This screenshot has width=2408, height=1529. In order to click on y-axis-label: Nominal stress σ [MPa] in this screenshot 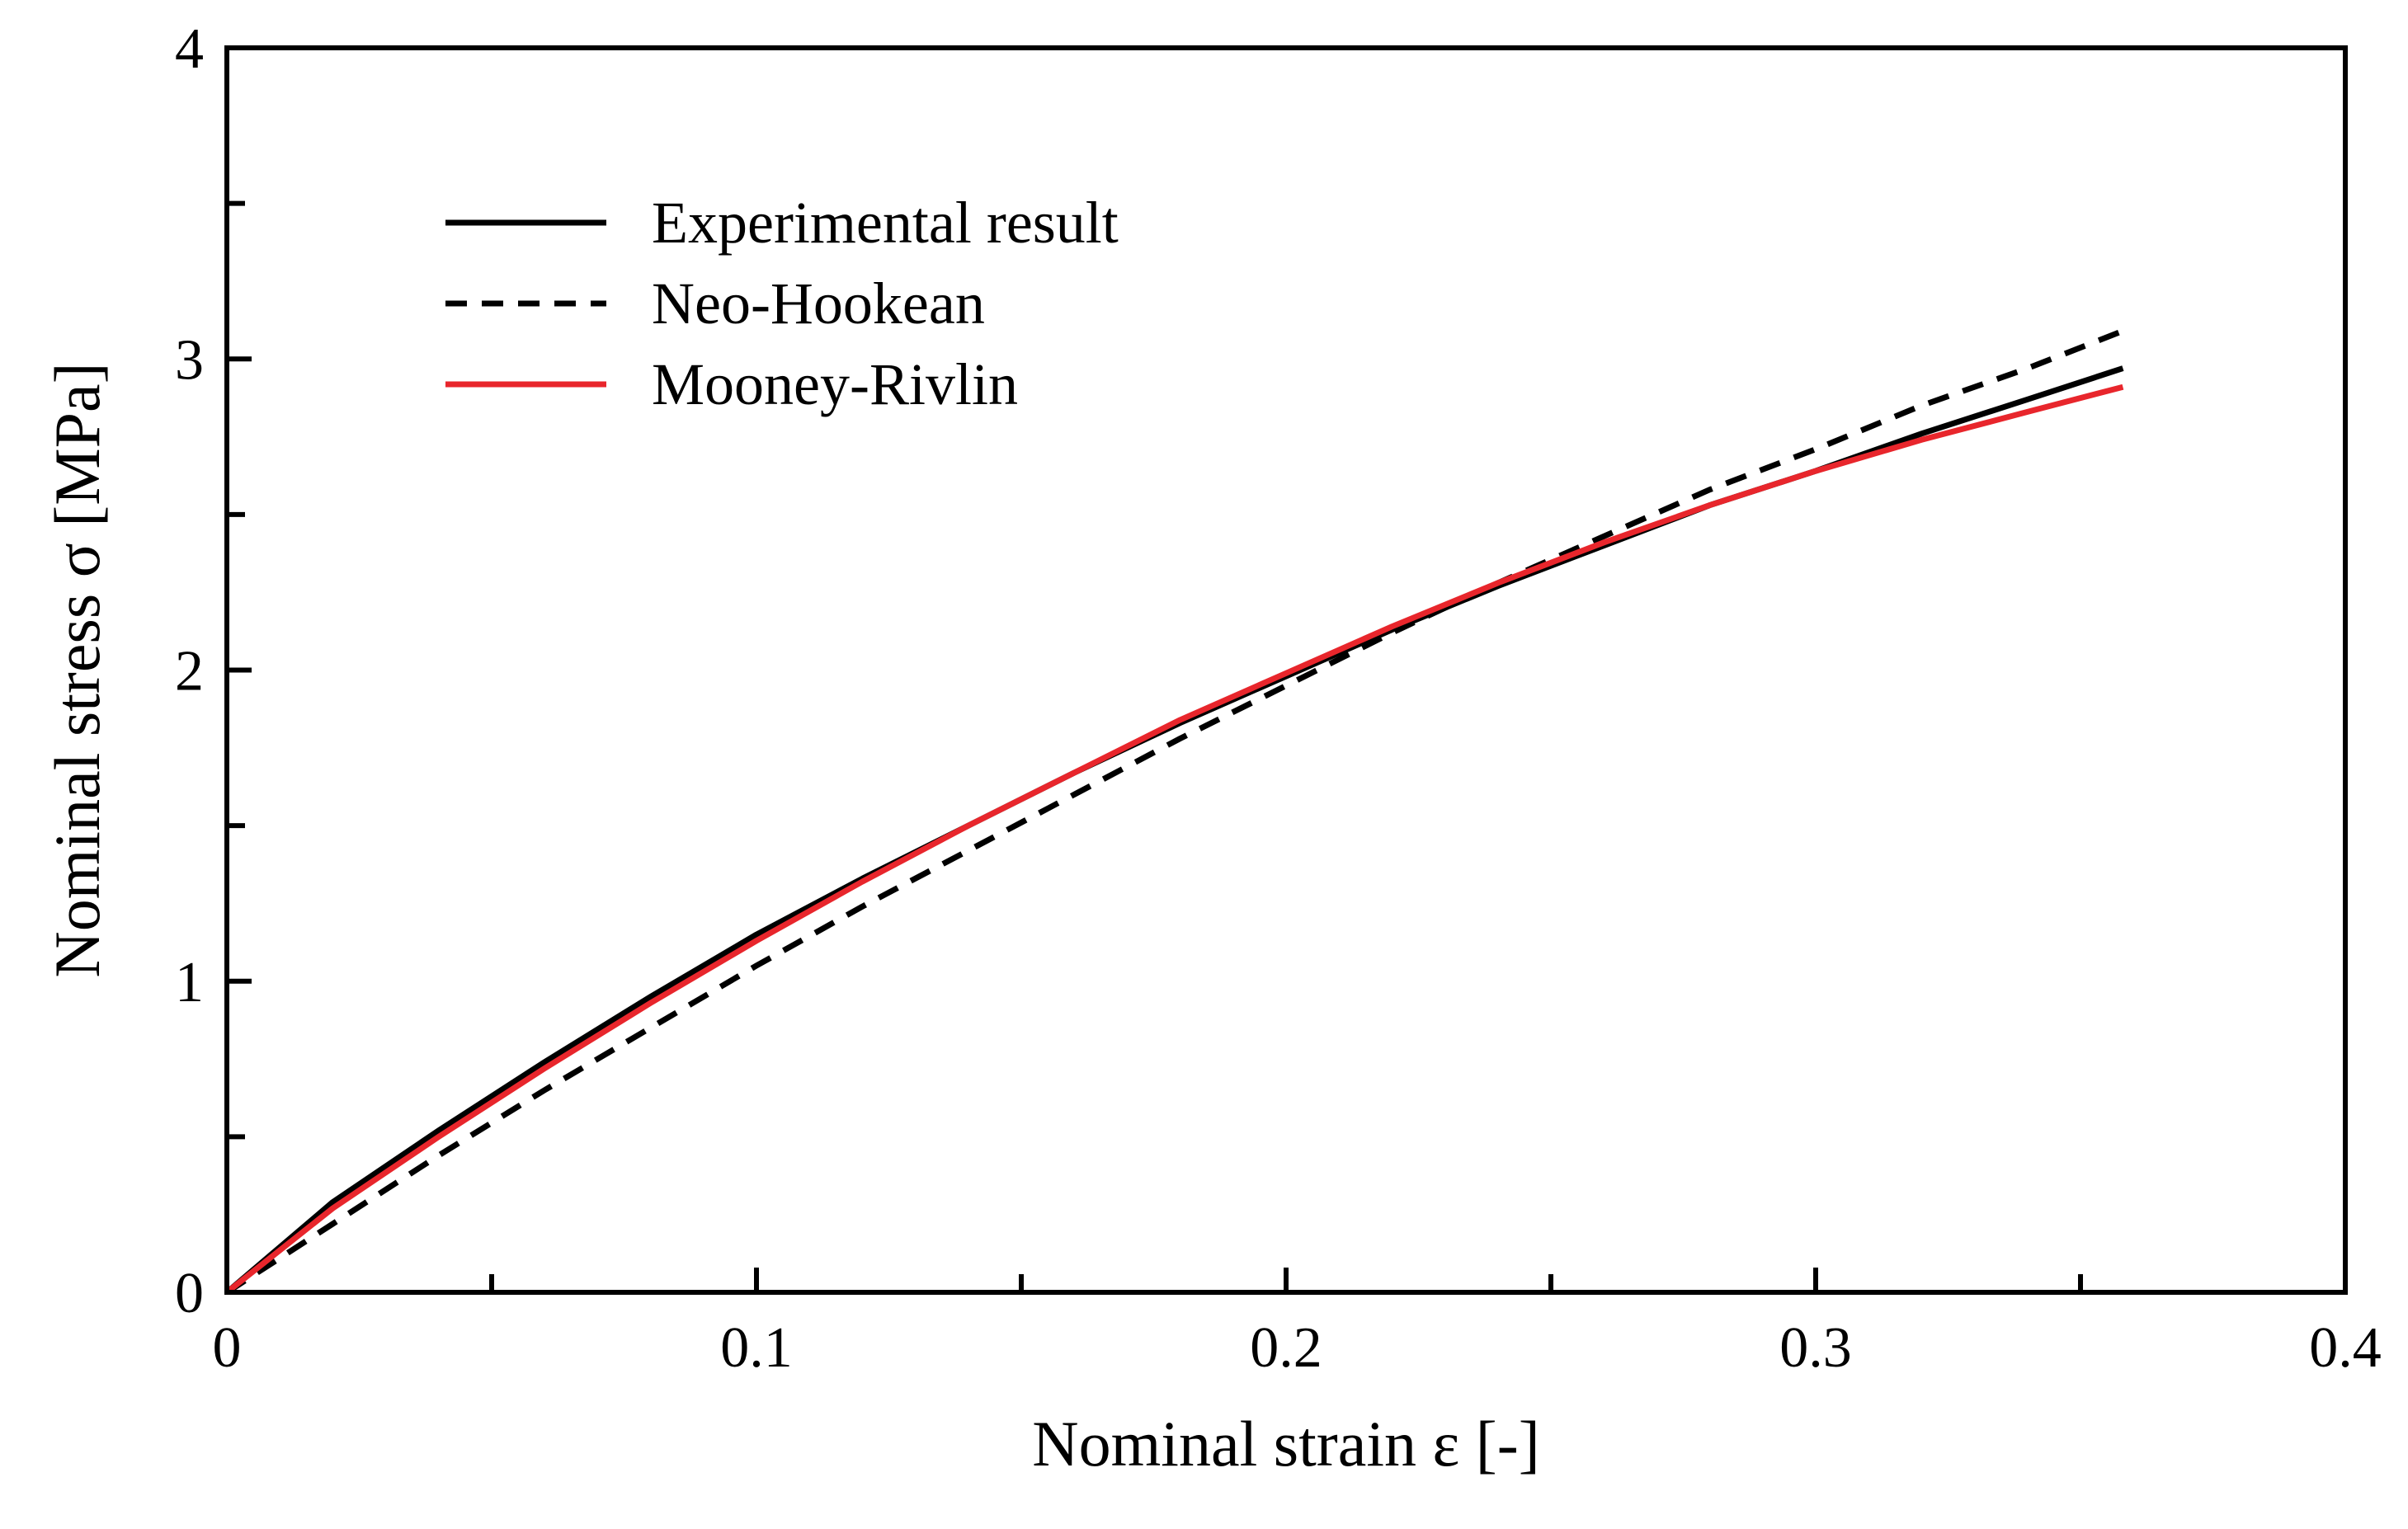, I will do `click(77, 669)`.